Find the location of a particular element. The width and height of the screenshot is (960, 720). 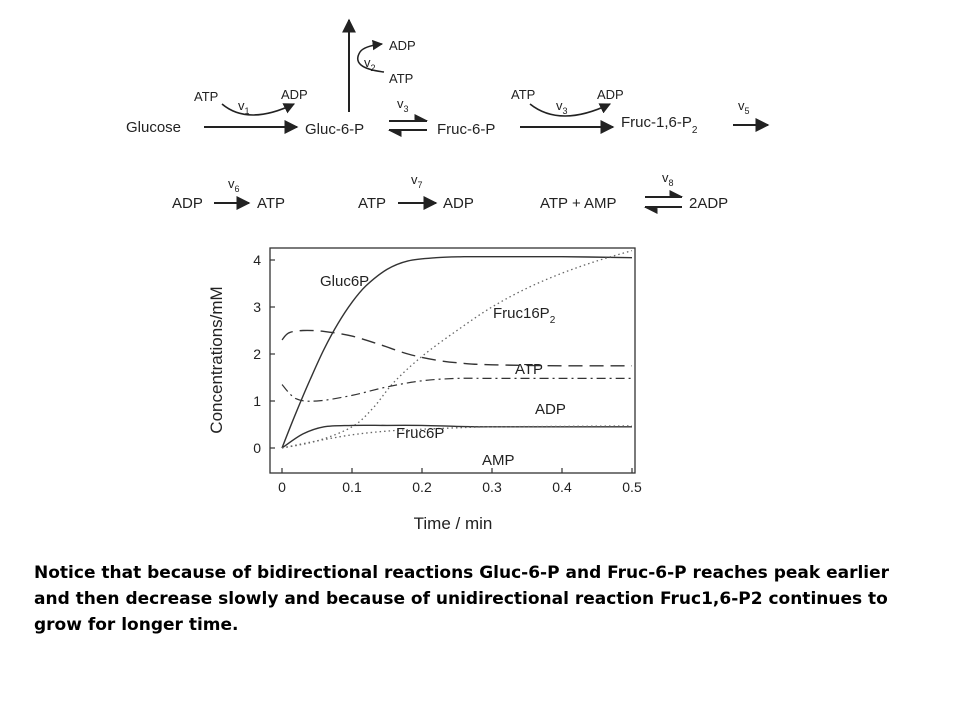

y-tick-label: 2 is located at coordinates (257, 354).